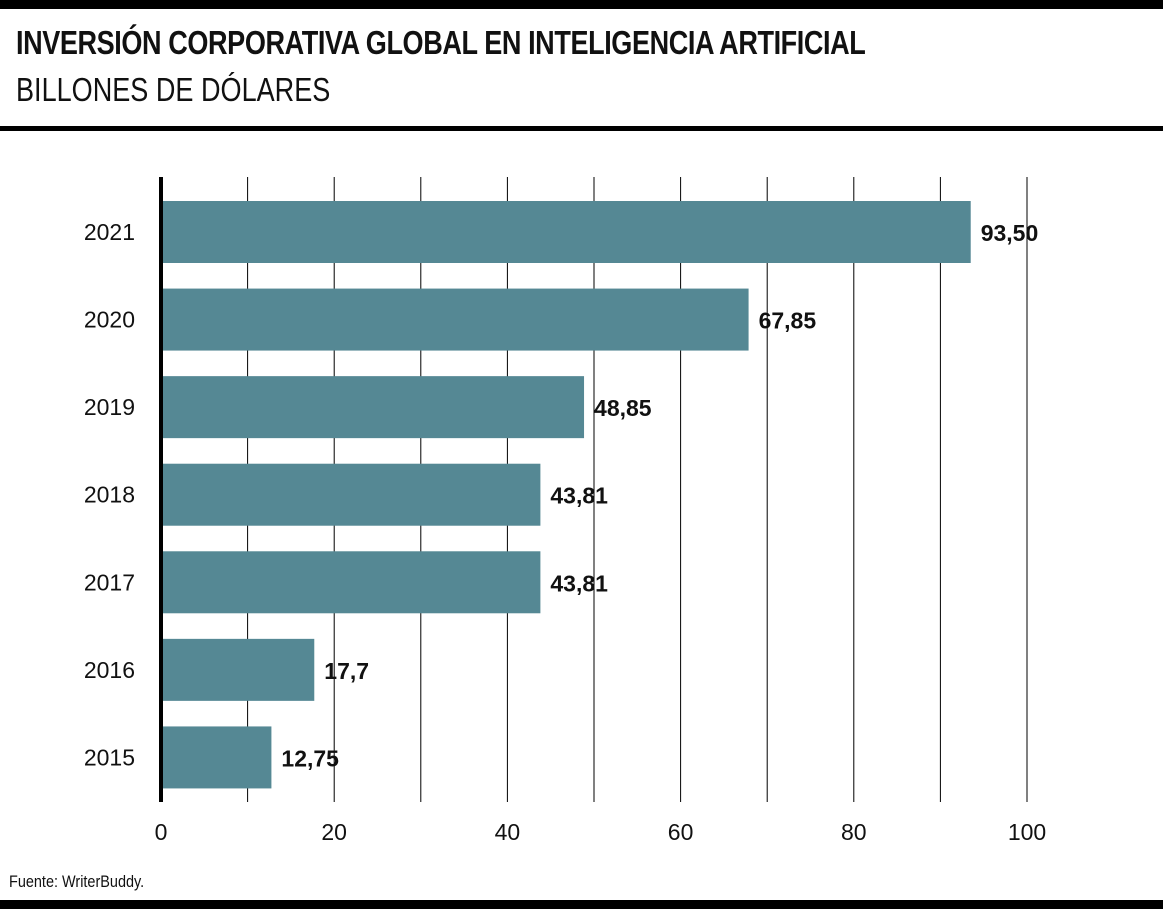  What do you see at coordinates (109, 320) in the screenshot?
I see `category-label: 2020` at bounding box center [109, 320].